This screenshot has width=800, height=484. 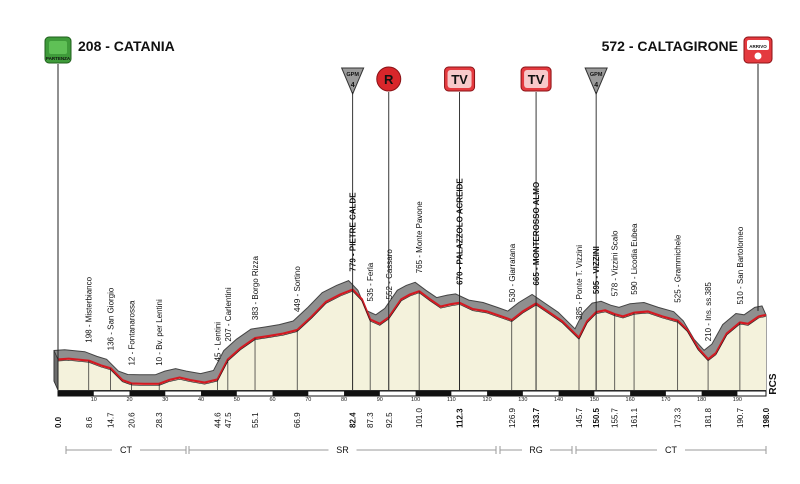 What do you see at coordinates (228, 314) in the screenshot?
I see `place-label: 207 - Carlentini` at bounding box center [228, 314].